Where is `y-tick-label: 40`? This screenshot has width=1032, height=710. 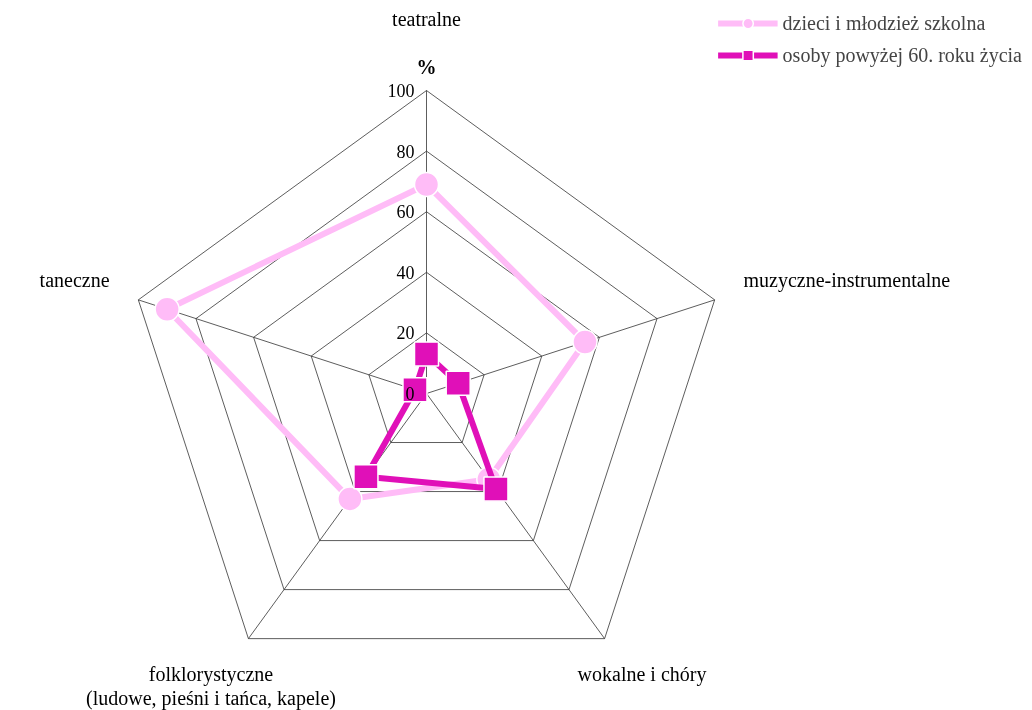
y-tick-label: 40 is located at coordinates (405, 272).